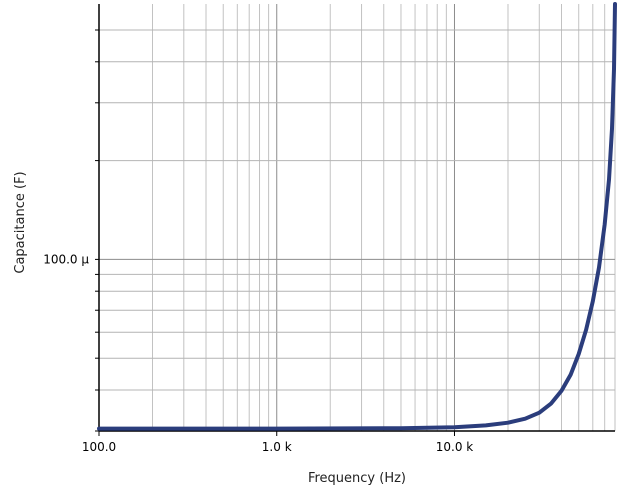 The image size is (617, 490). I want to click on y-tick-label: 100.0 µ, so click(66, 259).